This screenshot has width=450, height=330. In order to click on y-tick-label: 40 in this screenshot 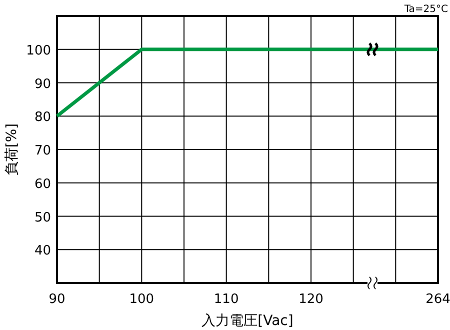, I will do `click(42, 251)`.